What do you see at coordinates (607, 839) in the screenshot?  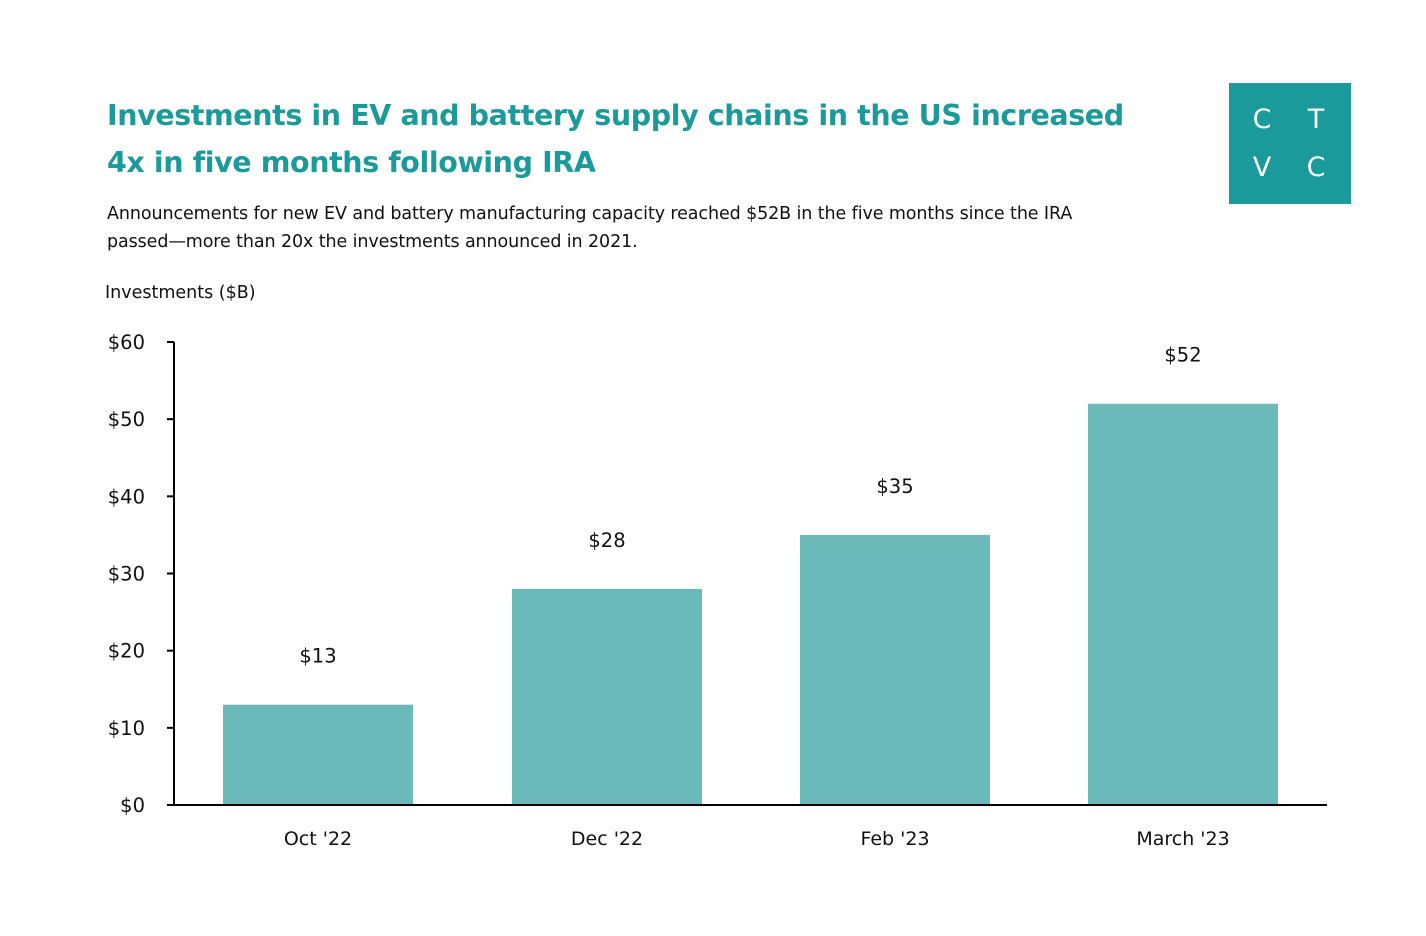 I see `x-tick-label: Dec '22` at bounding box center [607, 839].